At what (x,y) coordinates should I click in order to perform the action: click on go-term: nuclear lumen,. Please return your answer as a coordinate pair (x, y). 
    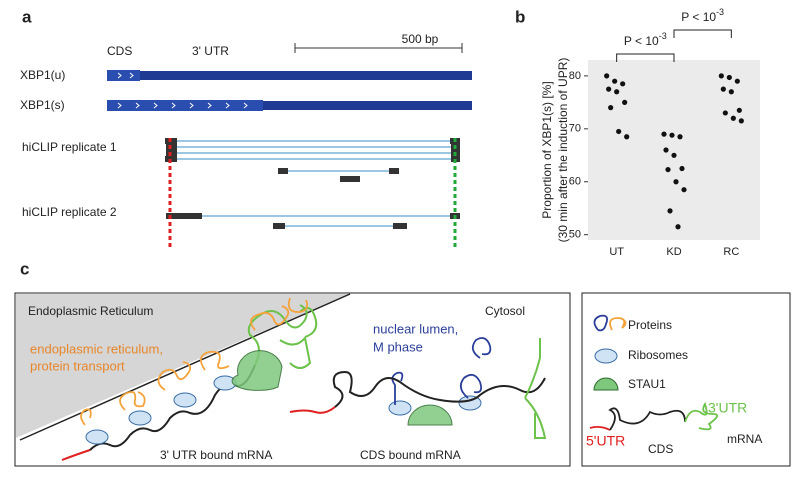
    Looking at the image, I should click on (415, 328).